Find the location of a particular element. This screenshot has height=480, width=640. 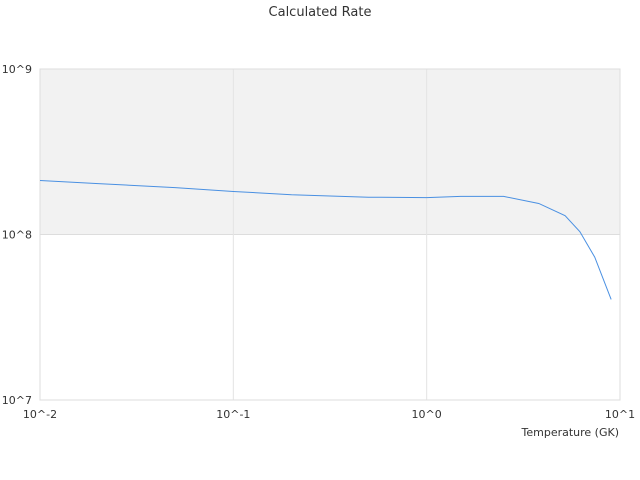

y-tick-label: 10^7 is located at coordinates (17, 400).